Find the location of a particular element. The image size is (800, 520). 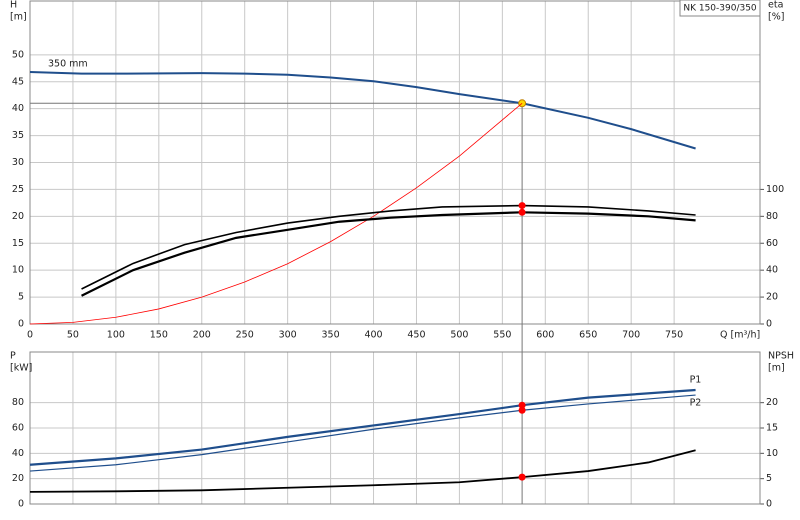

y-tick-label: 15 is located at coordinates (18, 243).